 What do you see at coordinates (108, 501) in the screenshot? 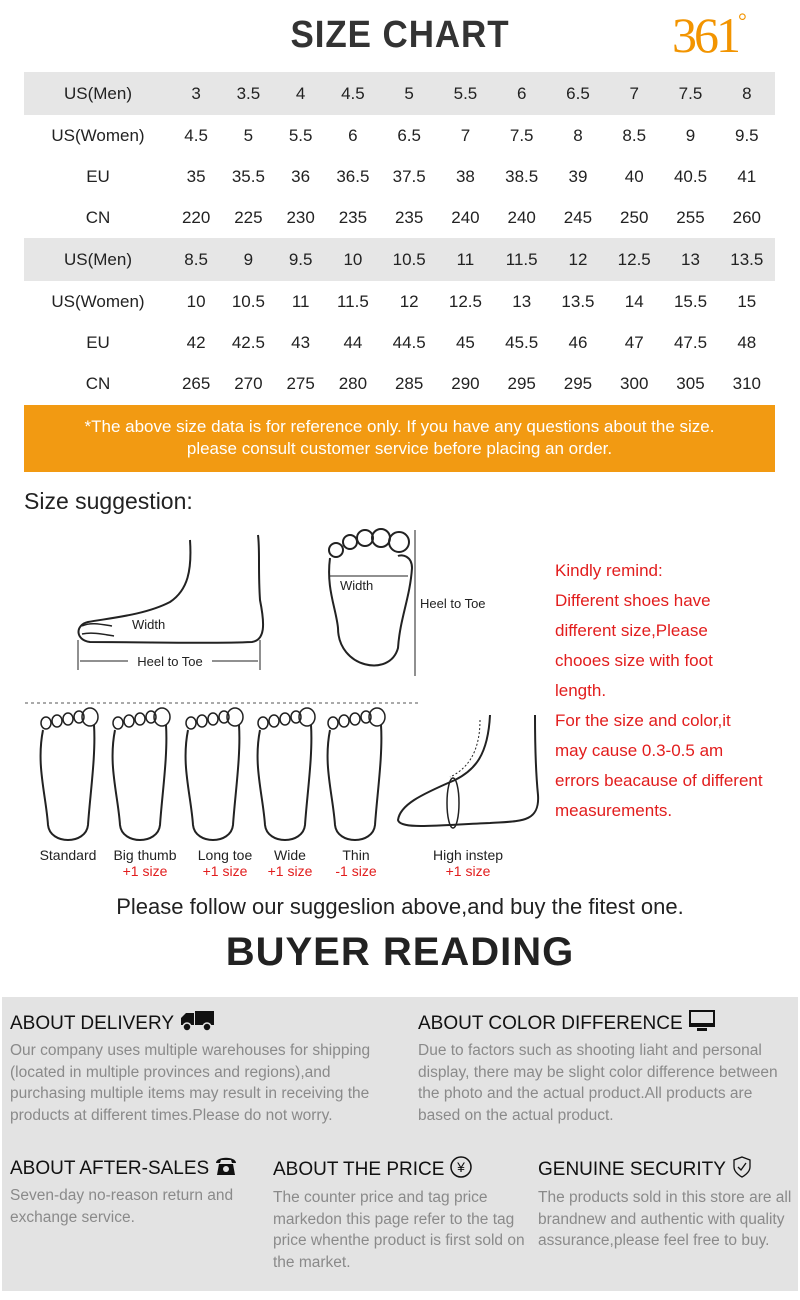
I see `size-suggestion-title: Size suggestion:` at bounding box center [108, 501].